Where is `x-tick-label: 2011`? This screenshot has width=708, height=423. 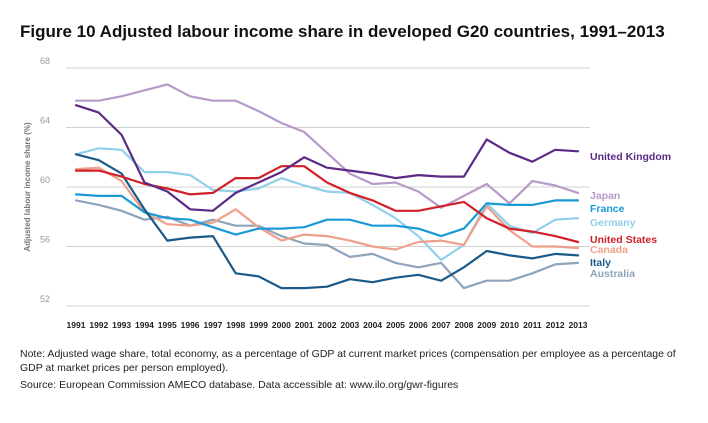
x-tick-label: 2011 is located at coordinates (532, 325).